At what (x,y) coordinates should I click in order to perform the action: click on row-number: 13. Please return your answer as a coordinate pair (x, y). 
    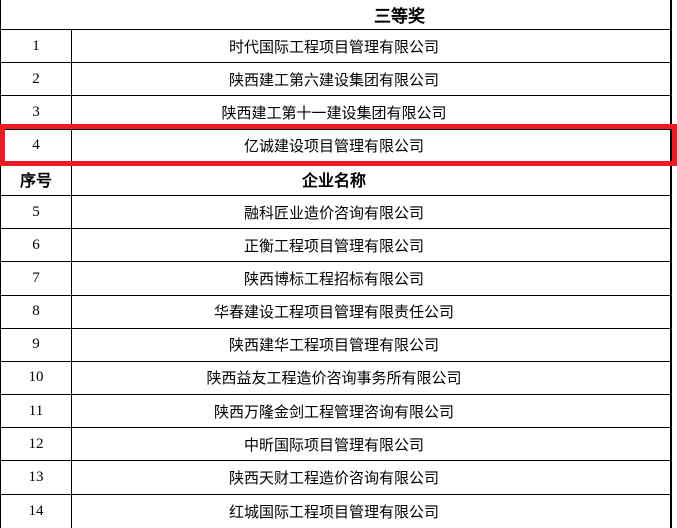
    Looking at the image, I should click on (36, 477).